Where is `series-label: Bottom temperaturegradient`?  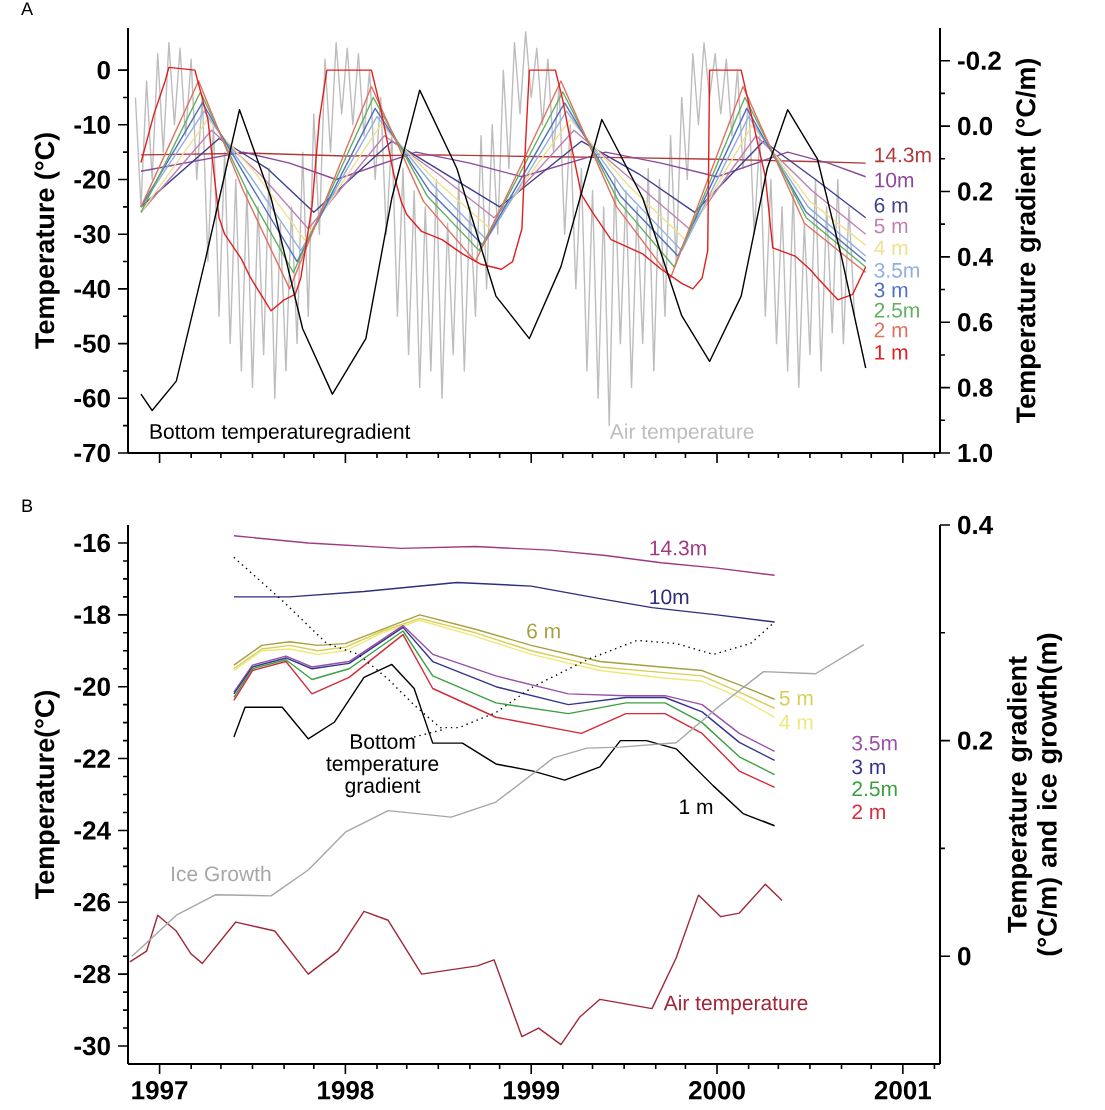
series-label: Bottom temperaturegradient is located at coordinates (280, 433).